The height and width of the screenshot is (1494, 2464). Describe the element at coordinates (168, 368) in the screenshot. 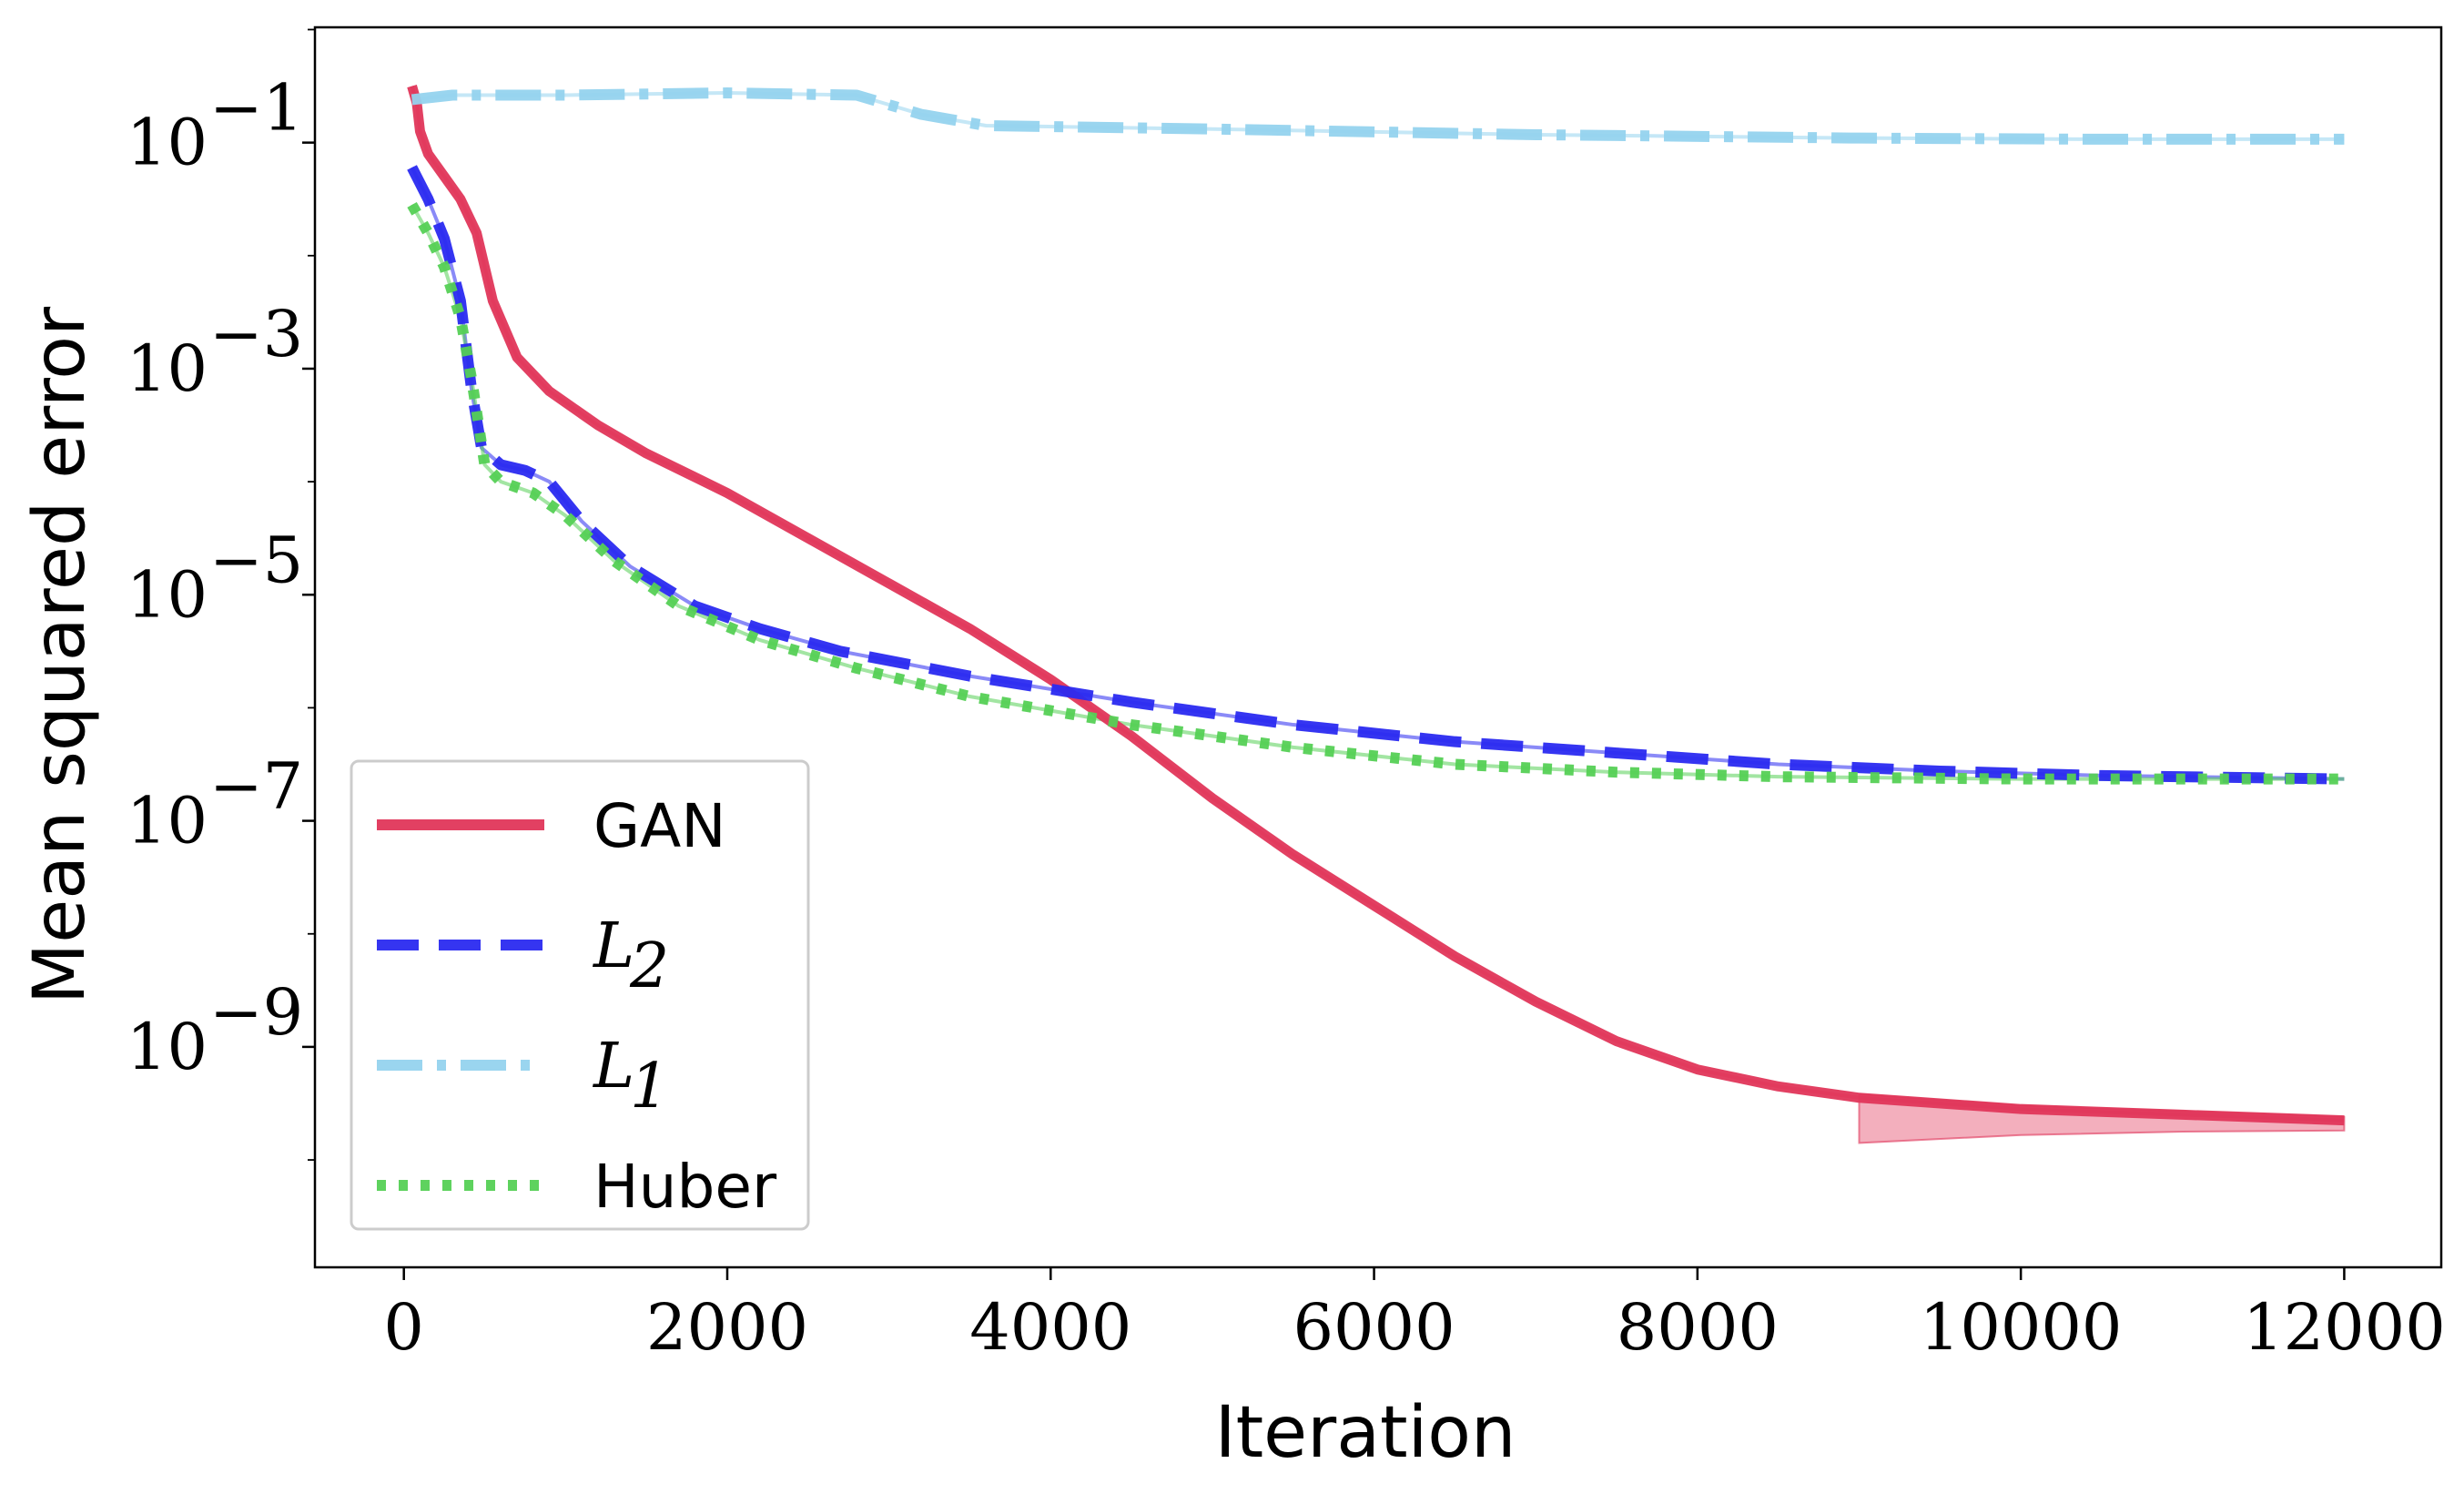

I see `y-tick-label-3: 10` at that location.